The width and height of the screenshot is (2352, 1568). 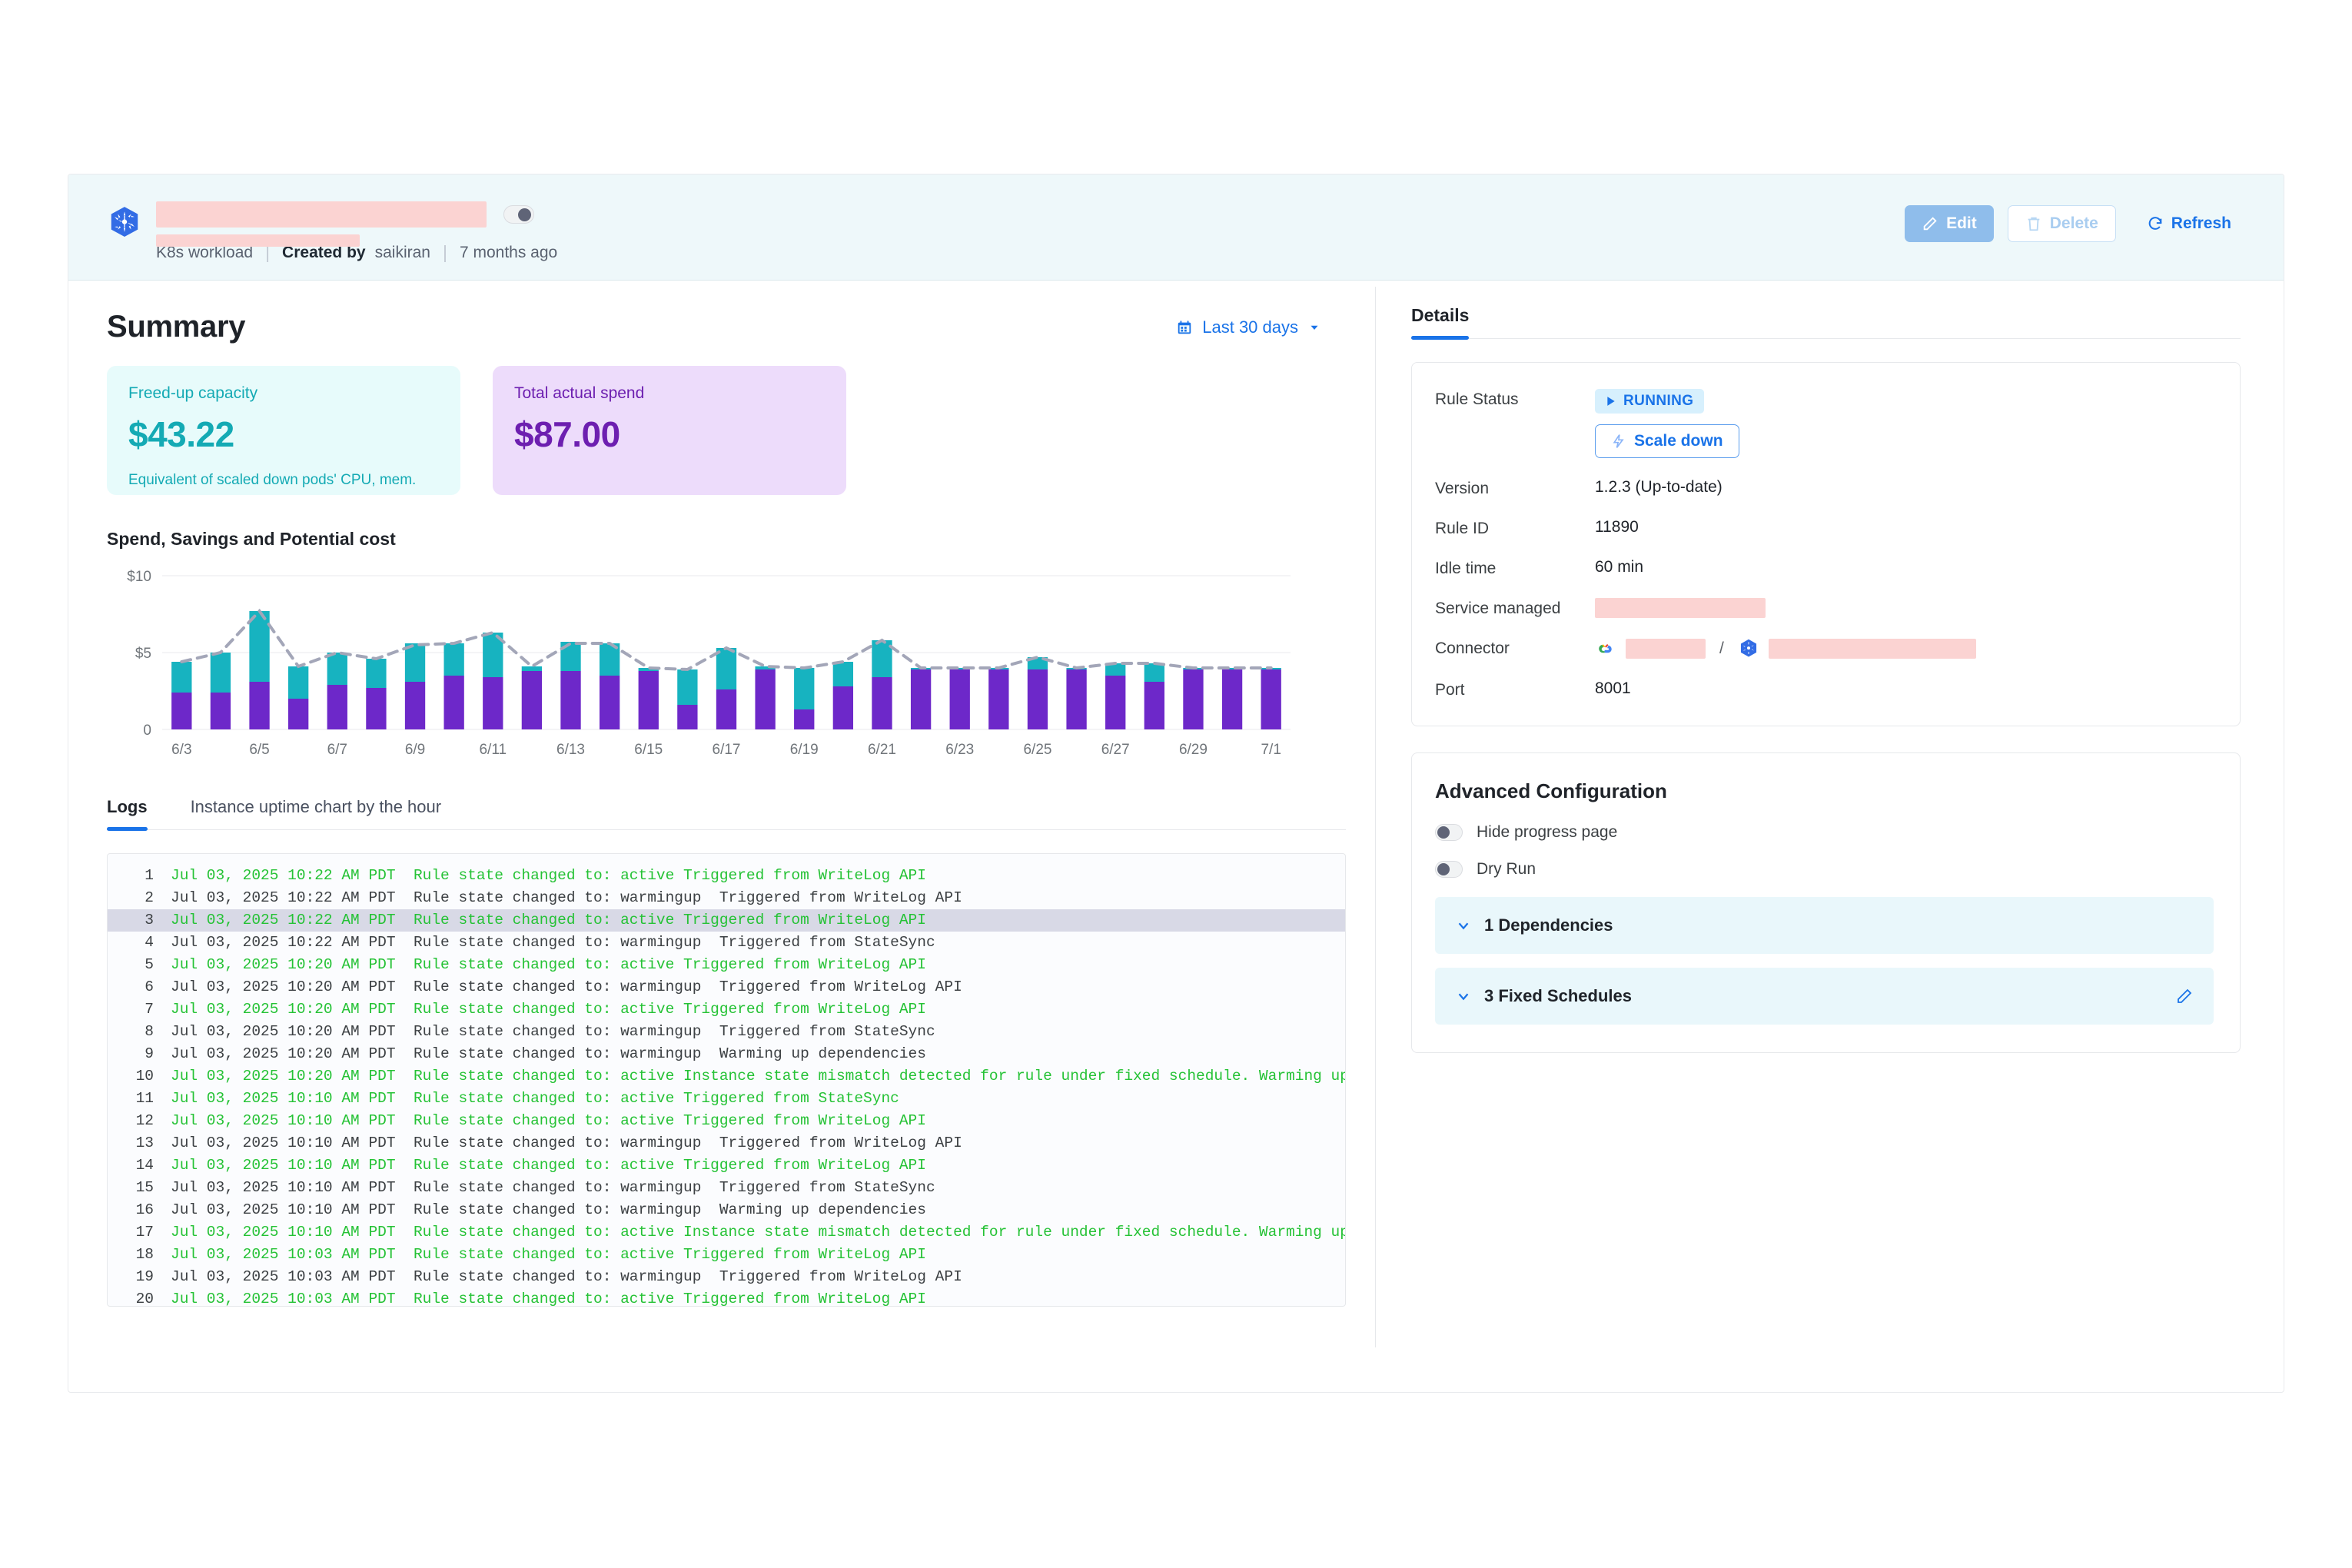 I want to click on log-line-number: 7, so click(x=149, y=1010).